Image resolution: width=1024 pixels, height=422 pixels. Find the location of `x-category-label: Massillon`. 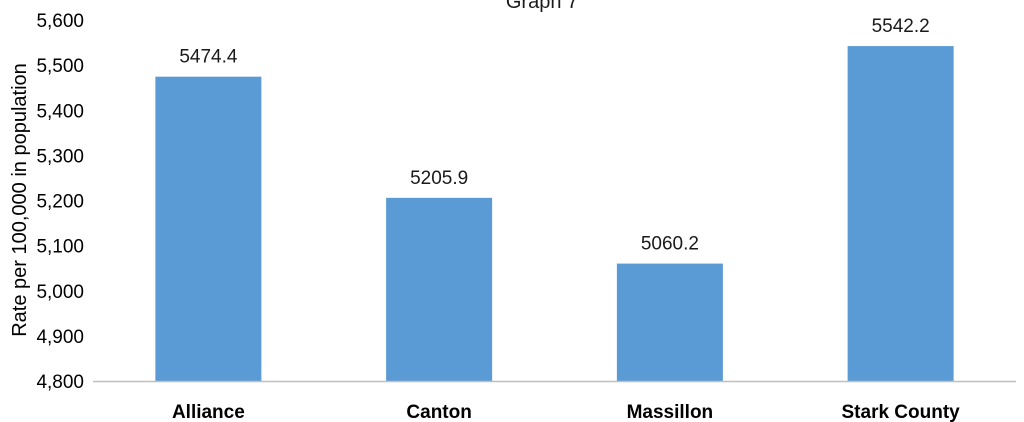

x-category-label: Massillon is located at coordinates (670, 412).